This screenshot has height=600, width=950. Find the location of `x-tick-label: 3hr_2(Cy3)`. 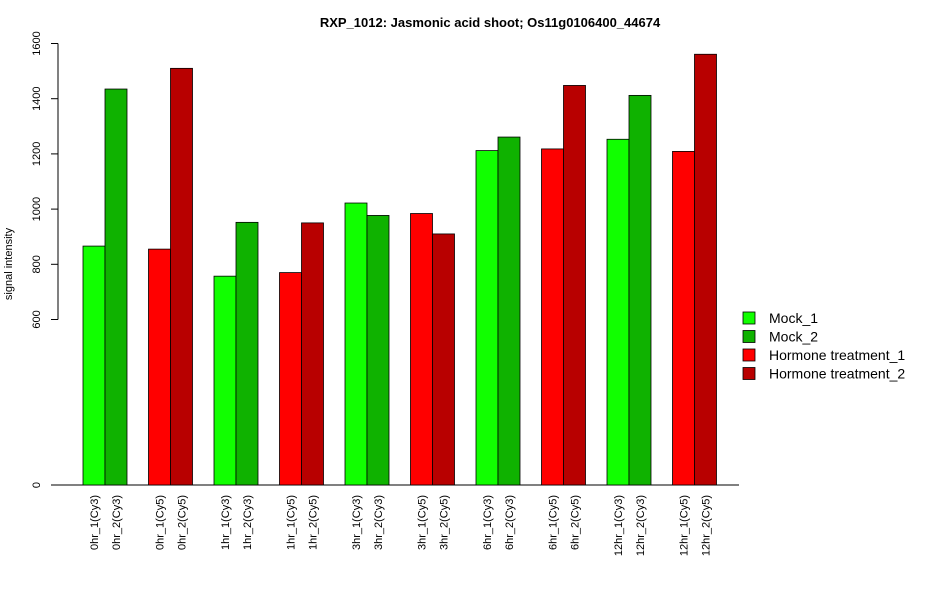

x-tick-label: 3hr_2(Cy3) is located at coordinates (379, 522).